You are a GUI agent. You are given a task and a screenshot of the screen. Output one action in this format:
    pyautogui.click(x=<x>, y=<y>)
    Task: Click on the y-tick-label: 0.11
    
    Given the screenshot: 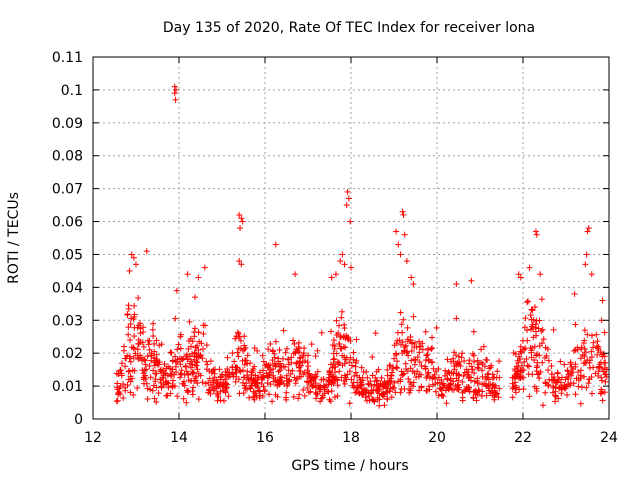 What is the action you would take?
    pyautogui.click(x=67, y=58)
    